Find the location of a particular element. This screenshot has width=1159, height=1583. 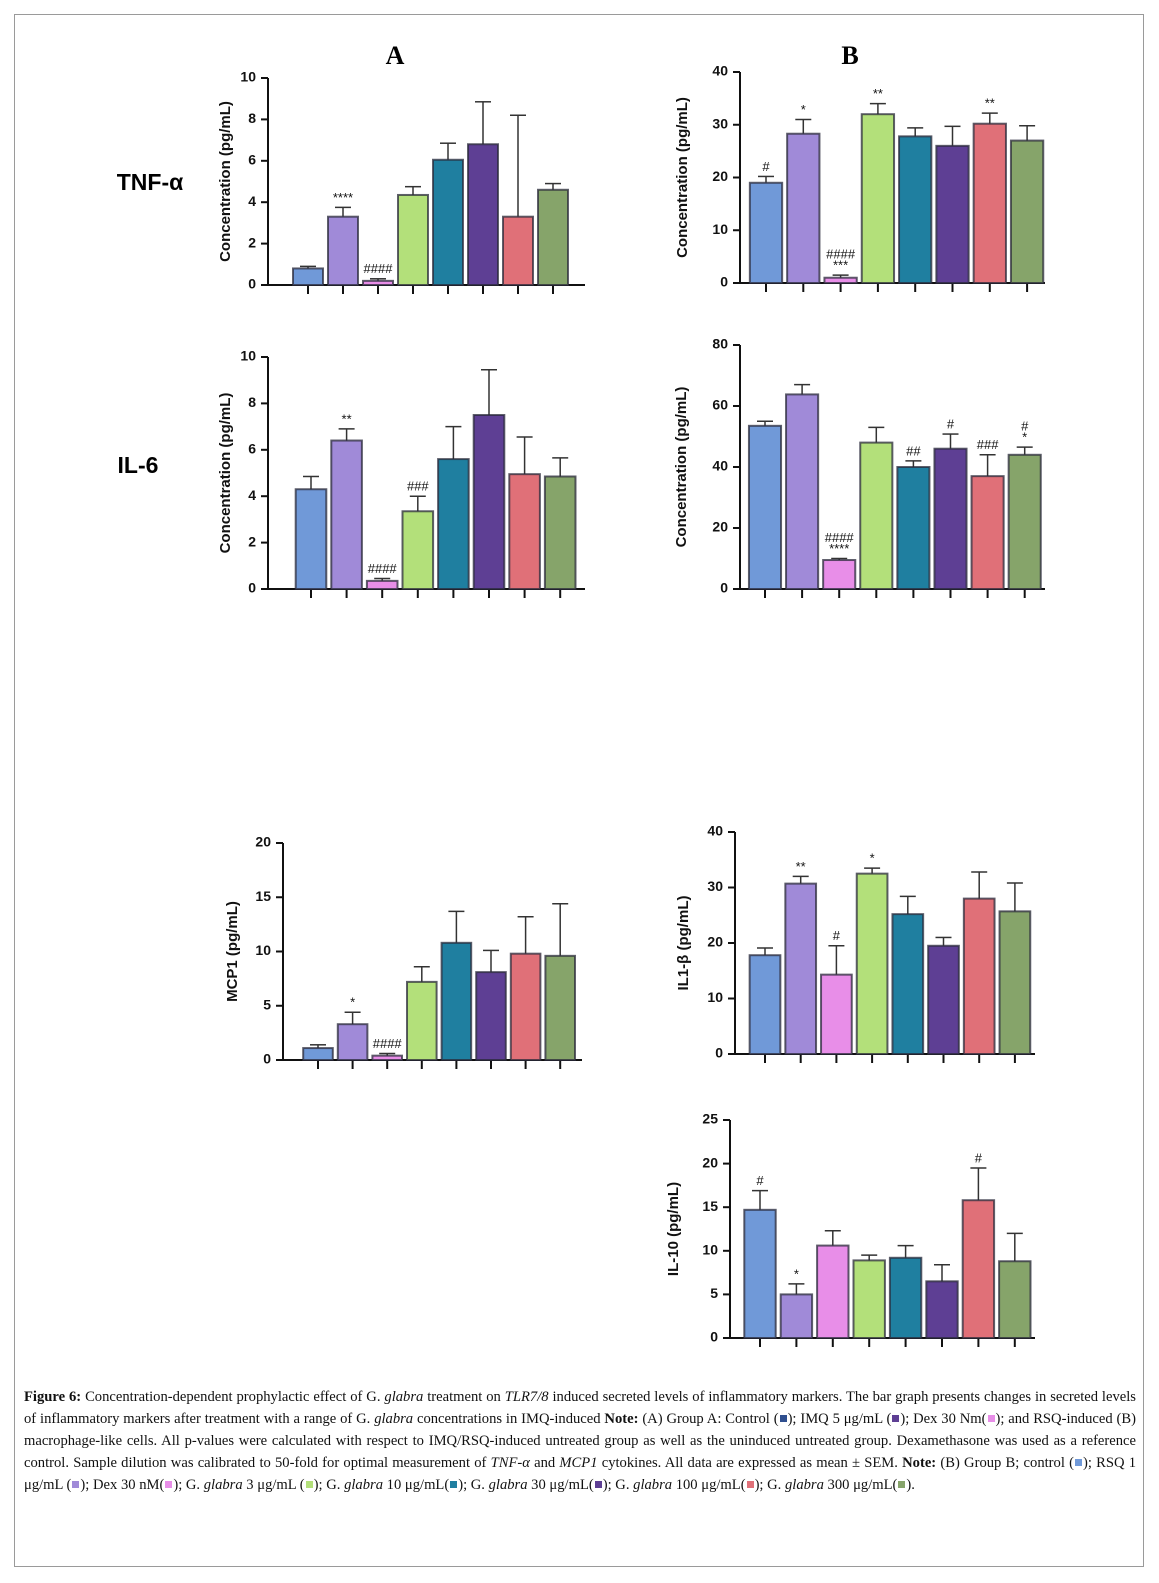

y-tick-label: 8 is located at coordinates (252, 118).